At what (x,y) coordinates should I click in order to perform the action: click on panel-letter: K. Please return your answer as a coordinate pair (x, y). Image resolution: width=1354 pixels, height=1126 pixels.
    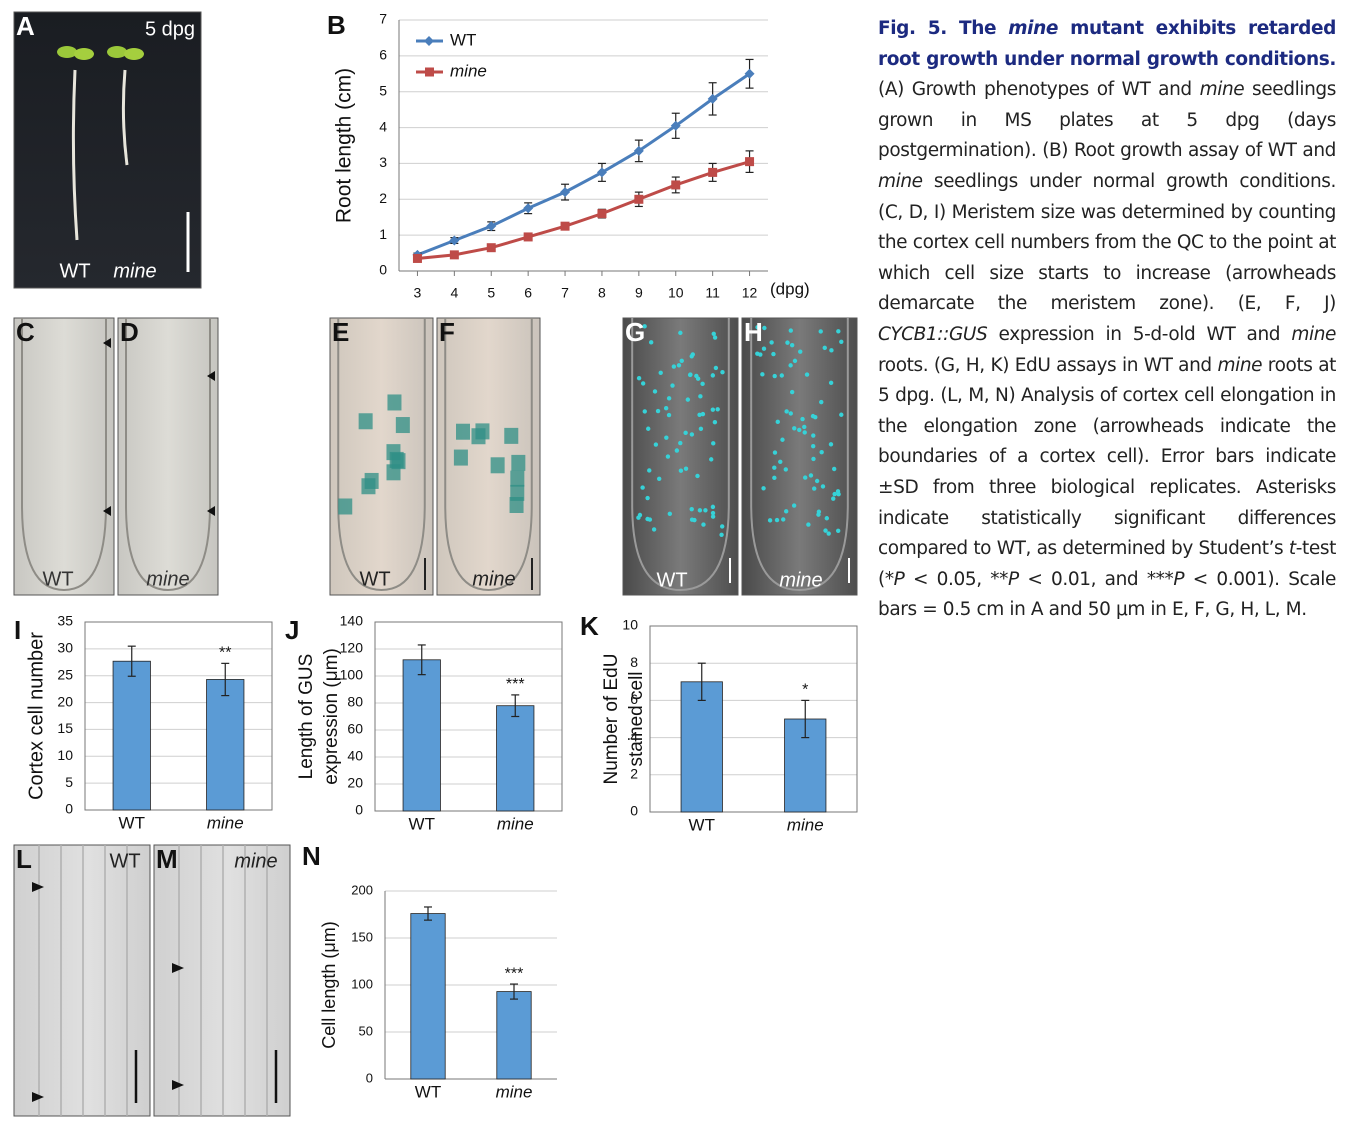
    Looking at the image, I should click on (589, 626).